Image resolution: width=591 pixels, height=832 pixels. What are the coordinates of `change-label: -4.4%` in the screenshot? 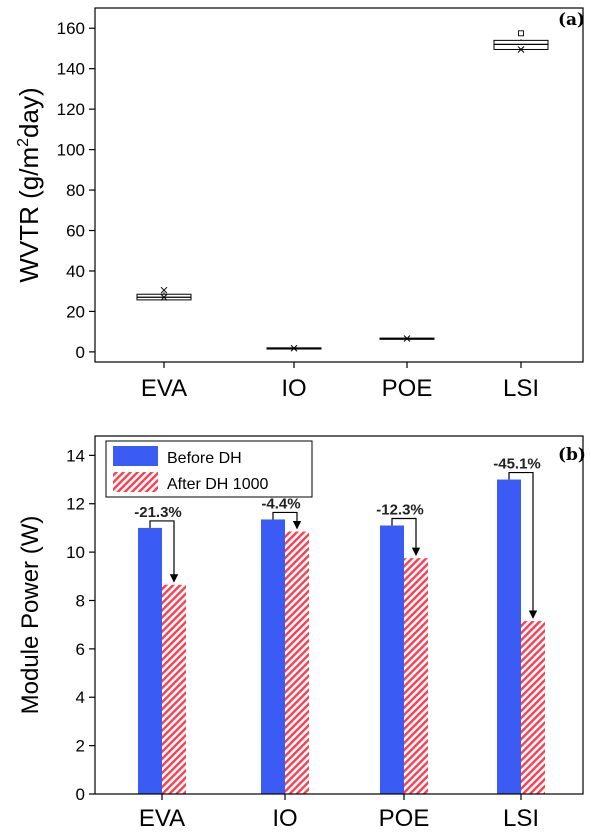 It's located at (280, 503).